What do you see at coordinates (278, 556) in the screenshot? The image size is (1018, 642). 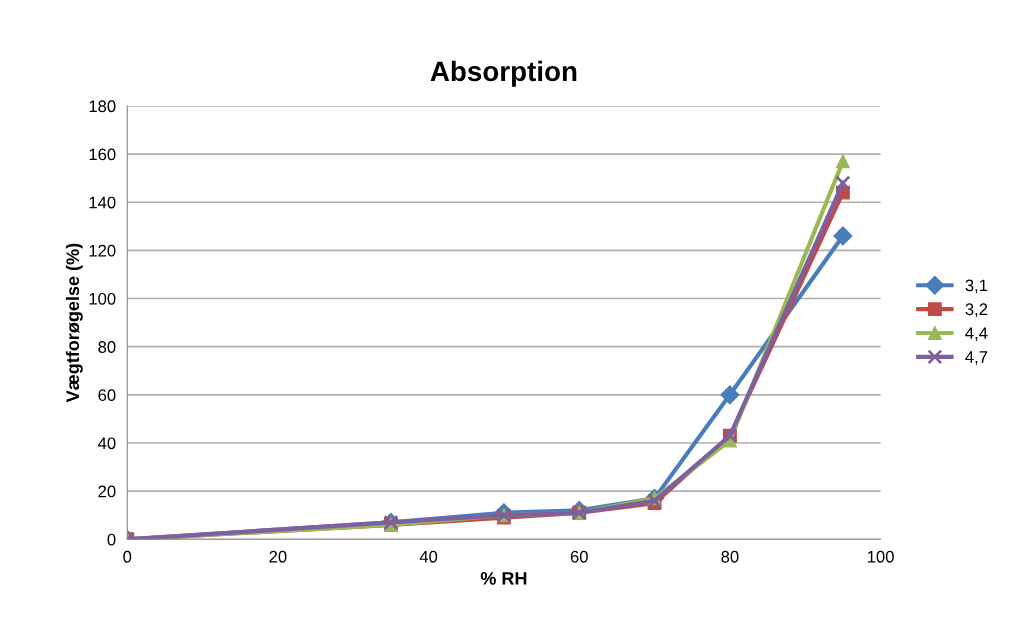 I see `x-tick-label: 20` at bounding box center [278, 556].